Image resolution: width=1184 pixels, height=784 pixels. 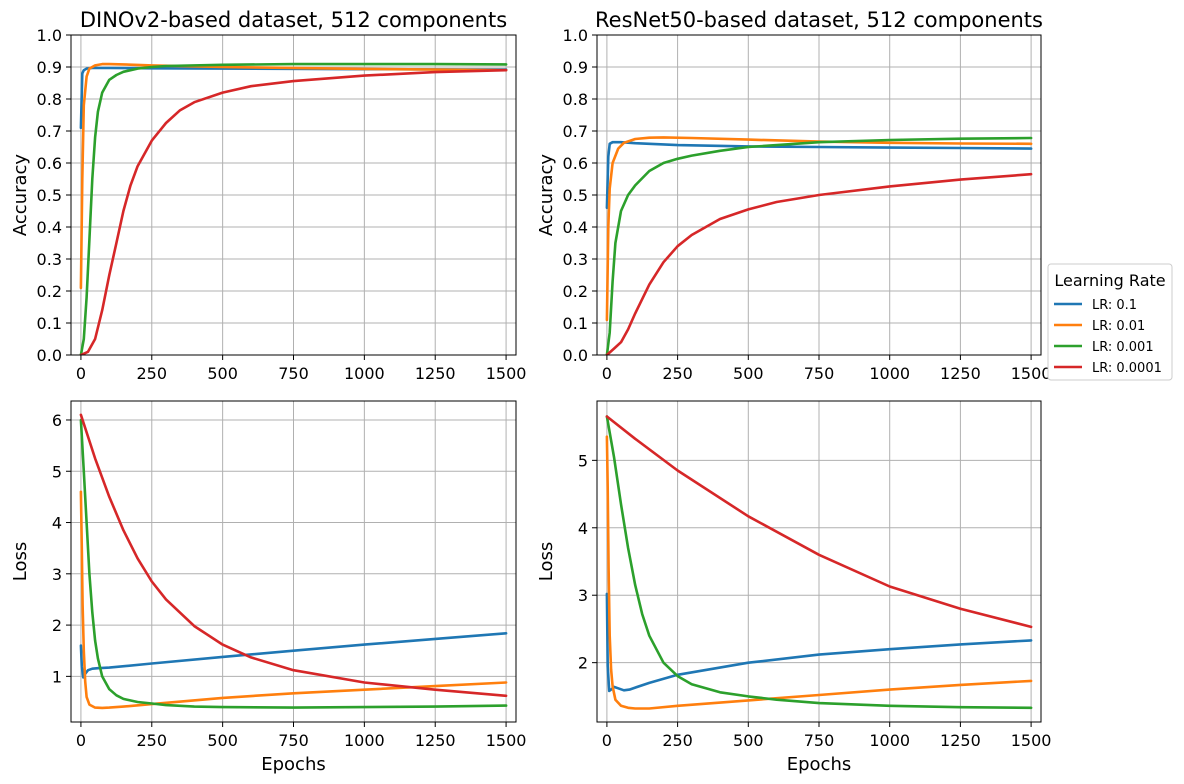 I want to click on legend-item: LR: 0.1, so click(x=1095, y=305).